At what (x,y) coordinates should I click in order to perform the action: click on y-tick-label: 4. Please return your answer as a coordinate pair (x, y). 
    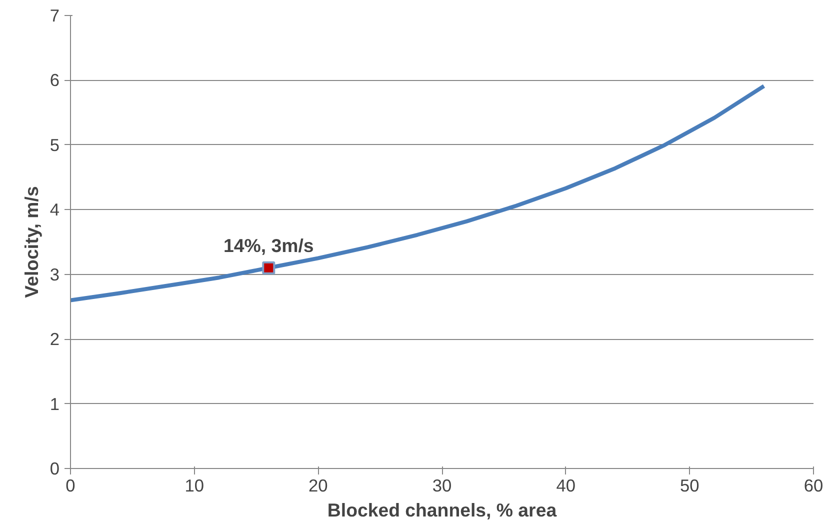
    Looking at the image, I should click on (55, 210).